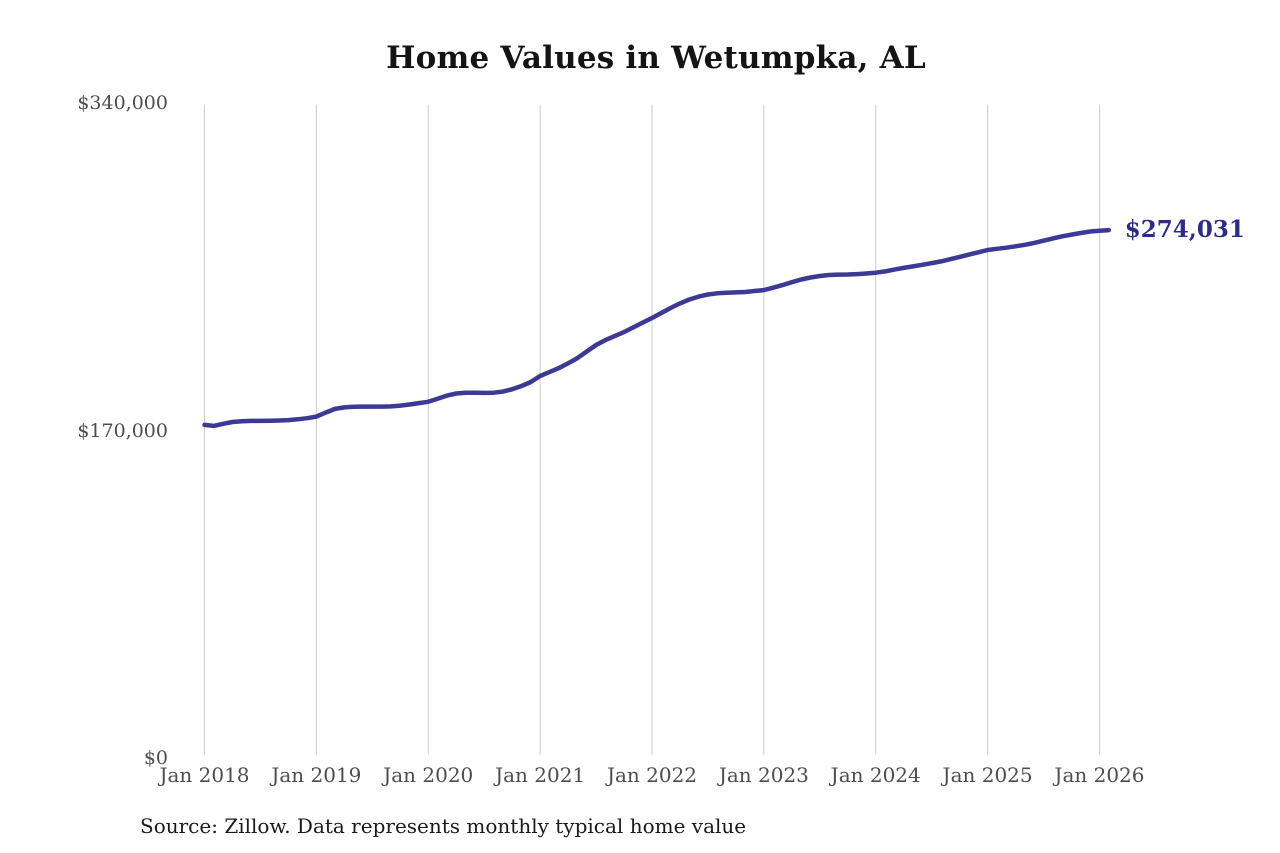 Image resolution: width=1280 pixels, height=853 pixels. I want to click on y-tick-label: $170,000, so click(122, 430).